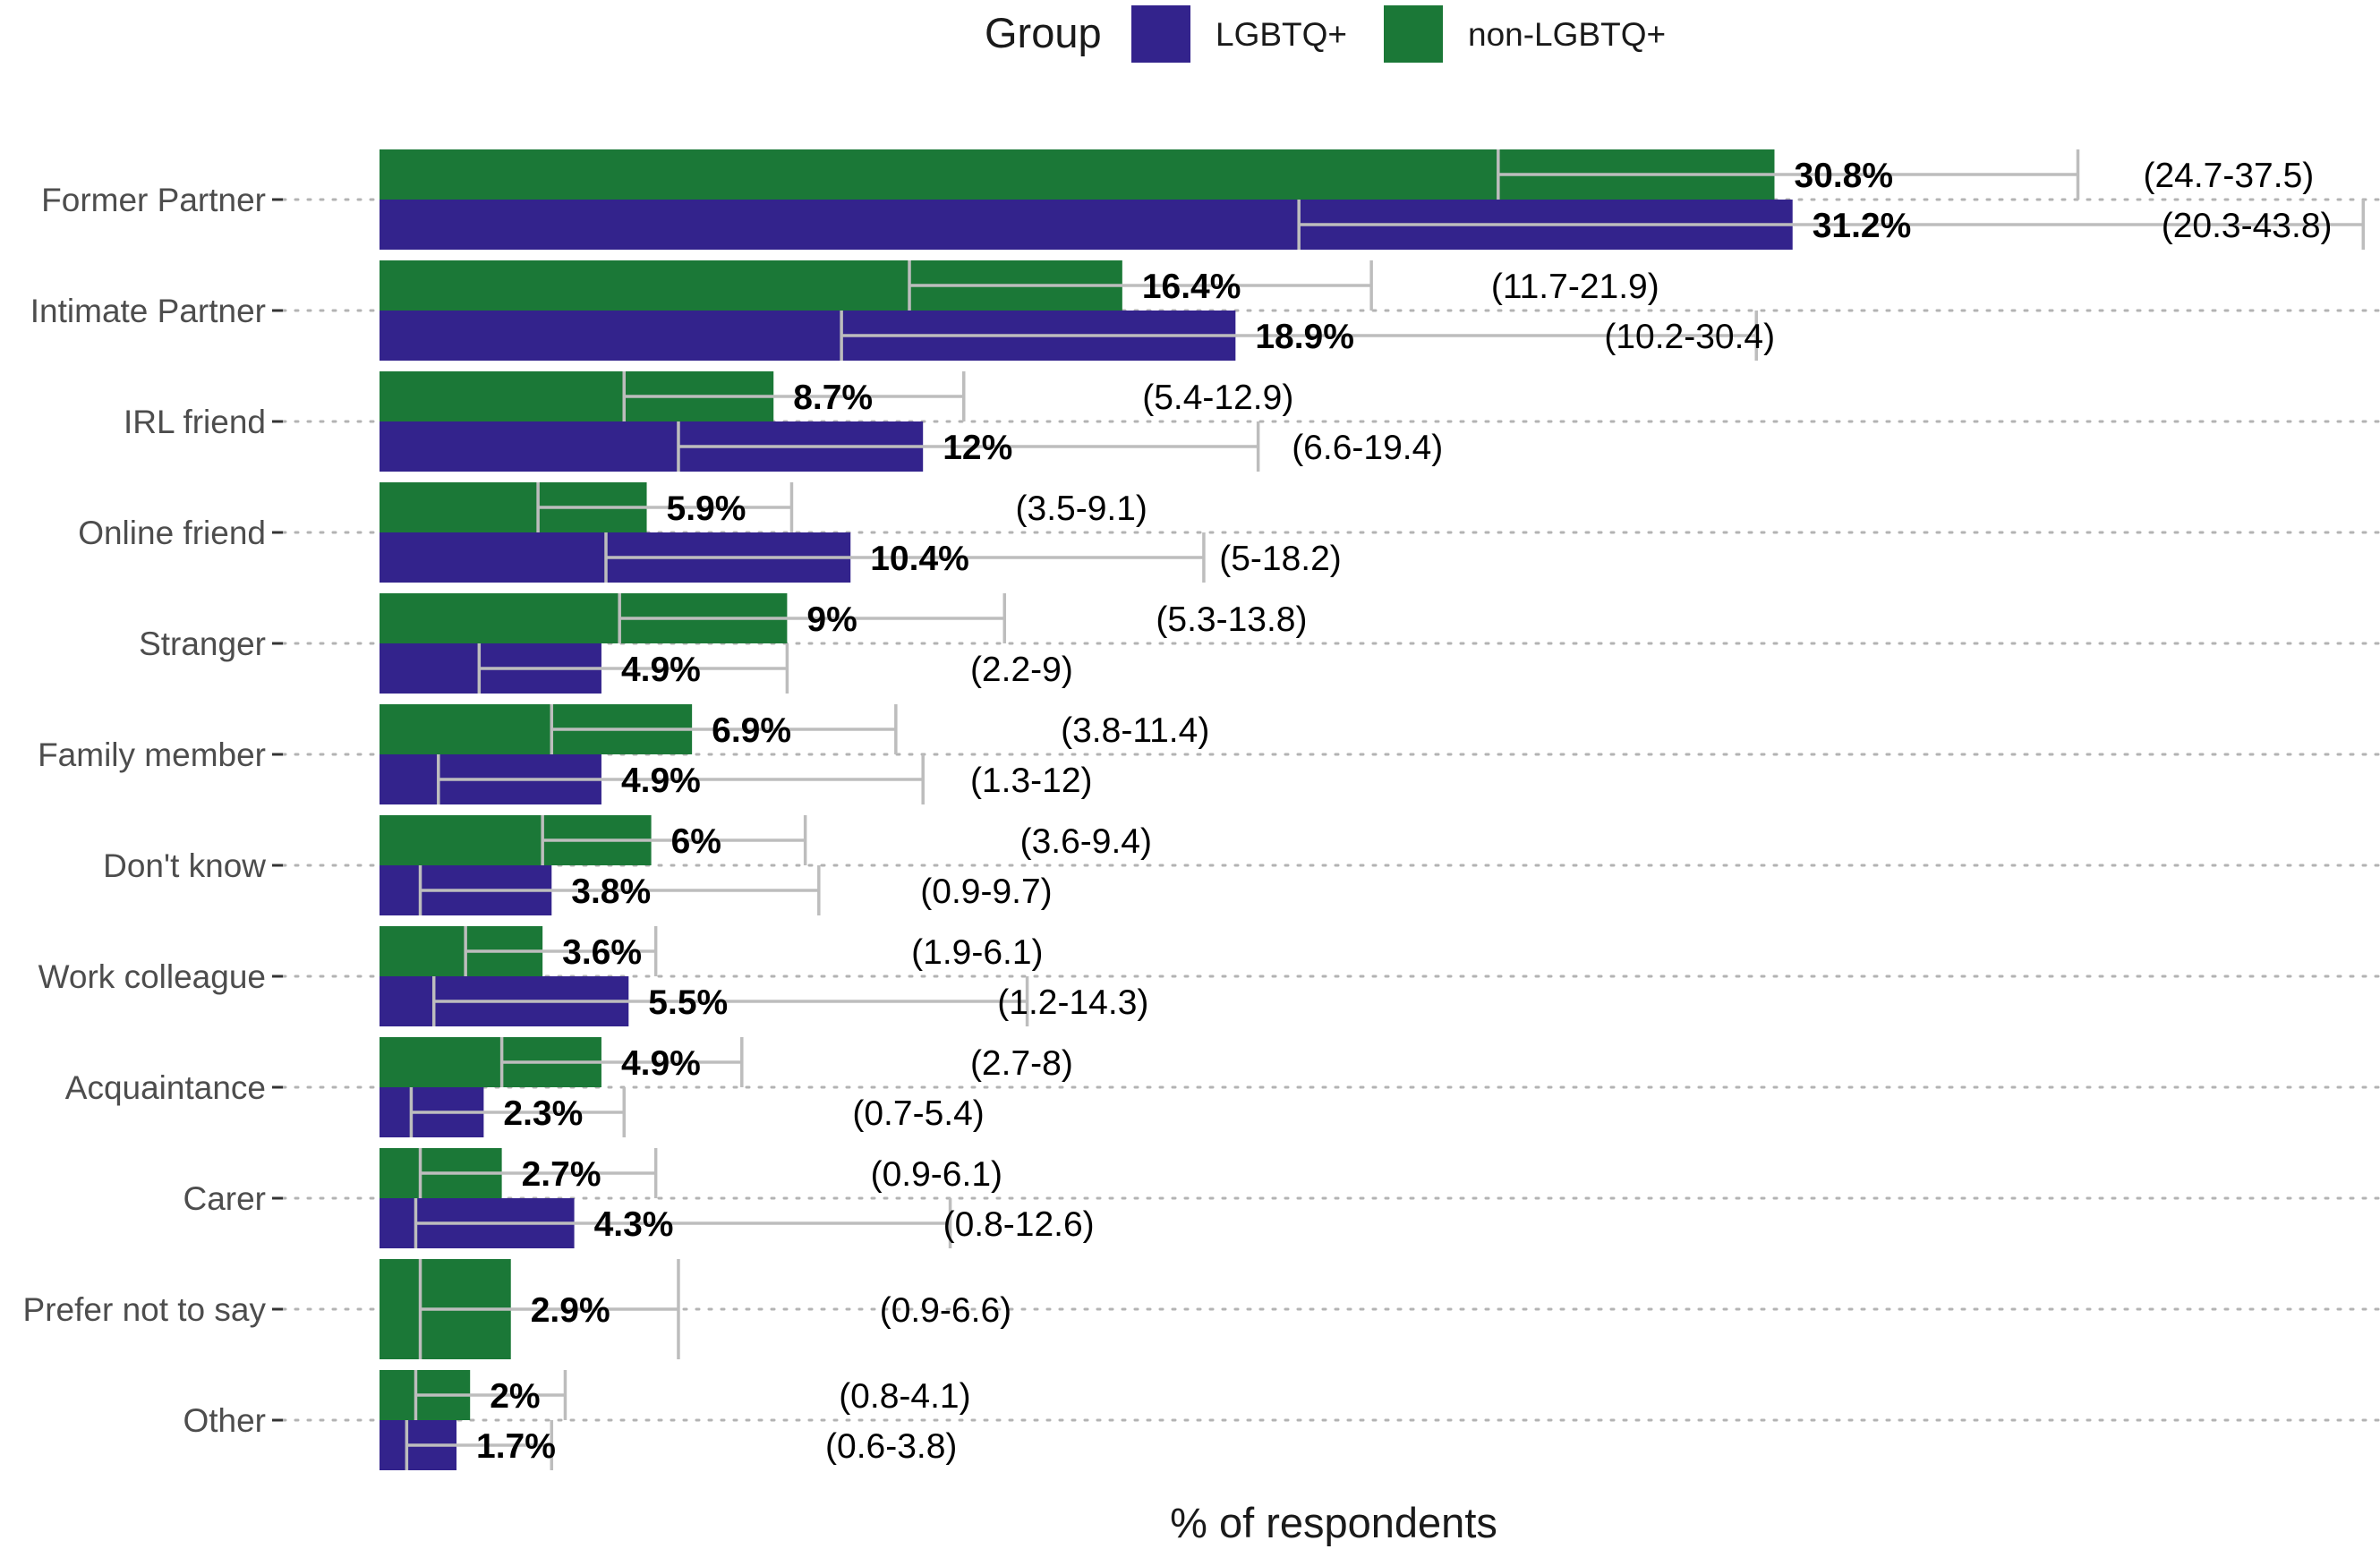 The image size is (2380, 1549). What do you see at coordinates (751, 730) in the screenshot?
I see `value-label-family-member-non-lgbtq: 6.9%` at bounding box center [751, 730].